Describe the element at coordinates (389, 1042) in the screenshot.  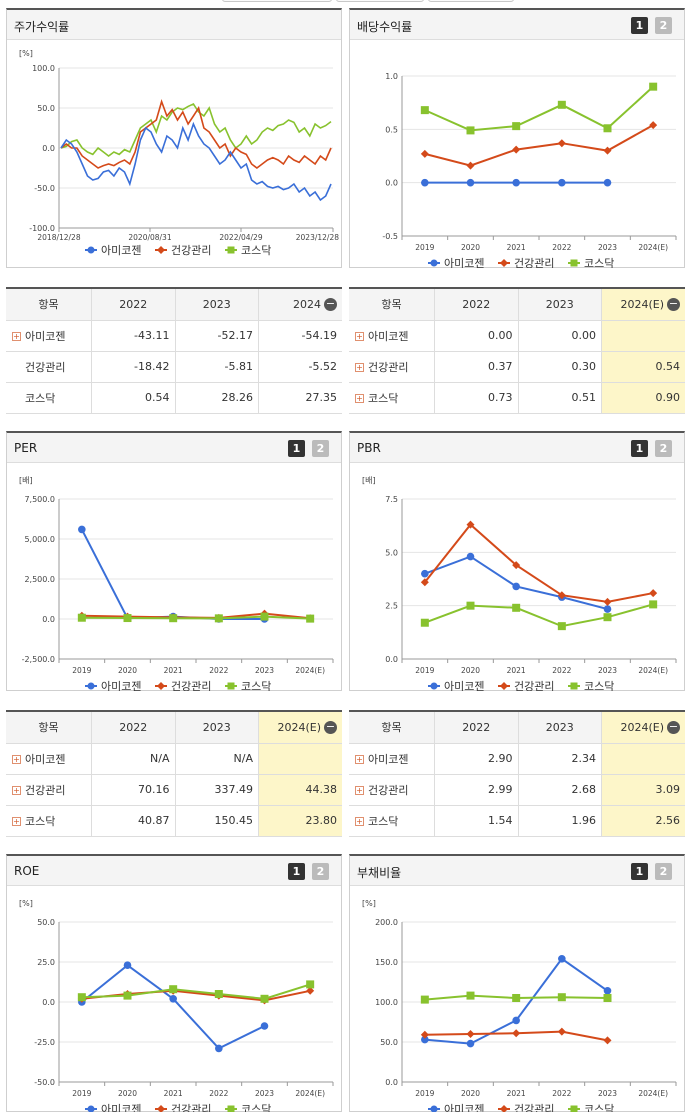
I see `y-tick-label: 50.0` at that location.